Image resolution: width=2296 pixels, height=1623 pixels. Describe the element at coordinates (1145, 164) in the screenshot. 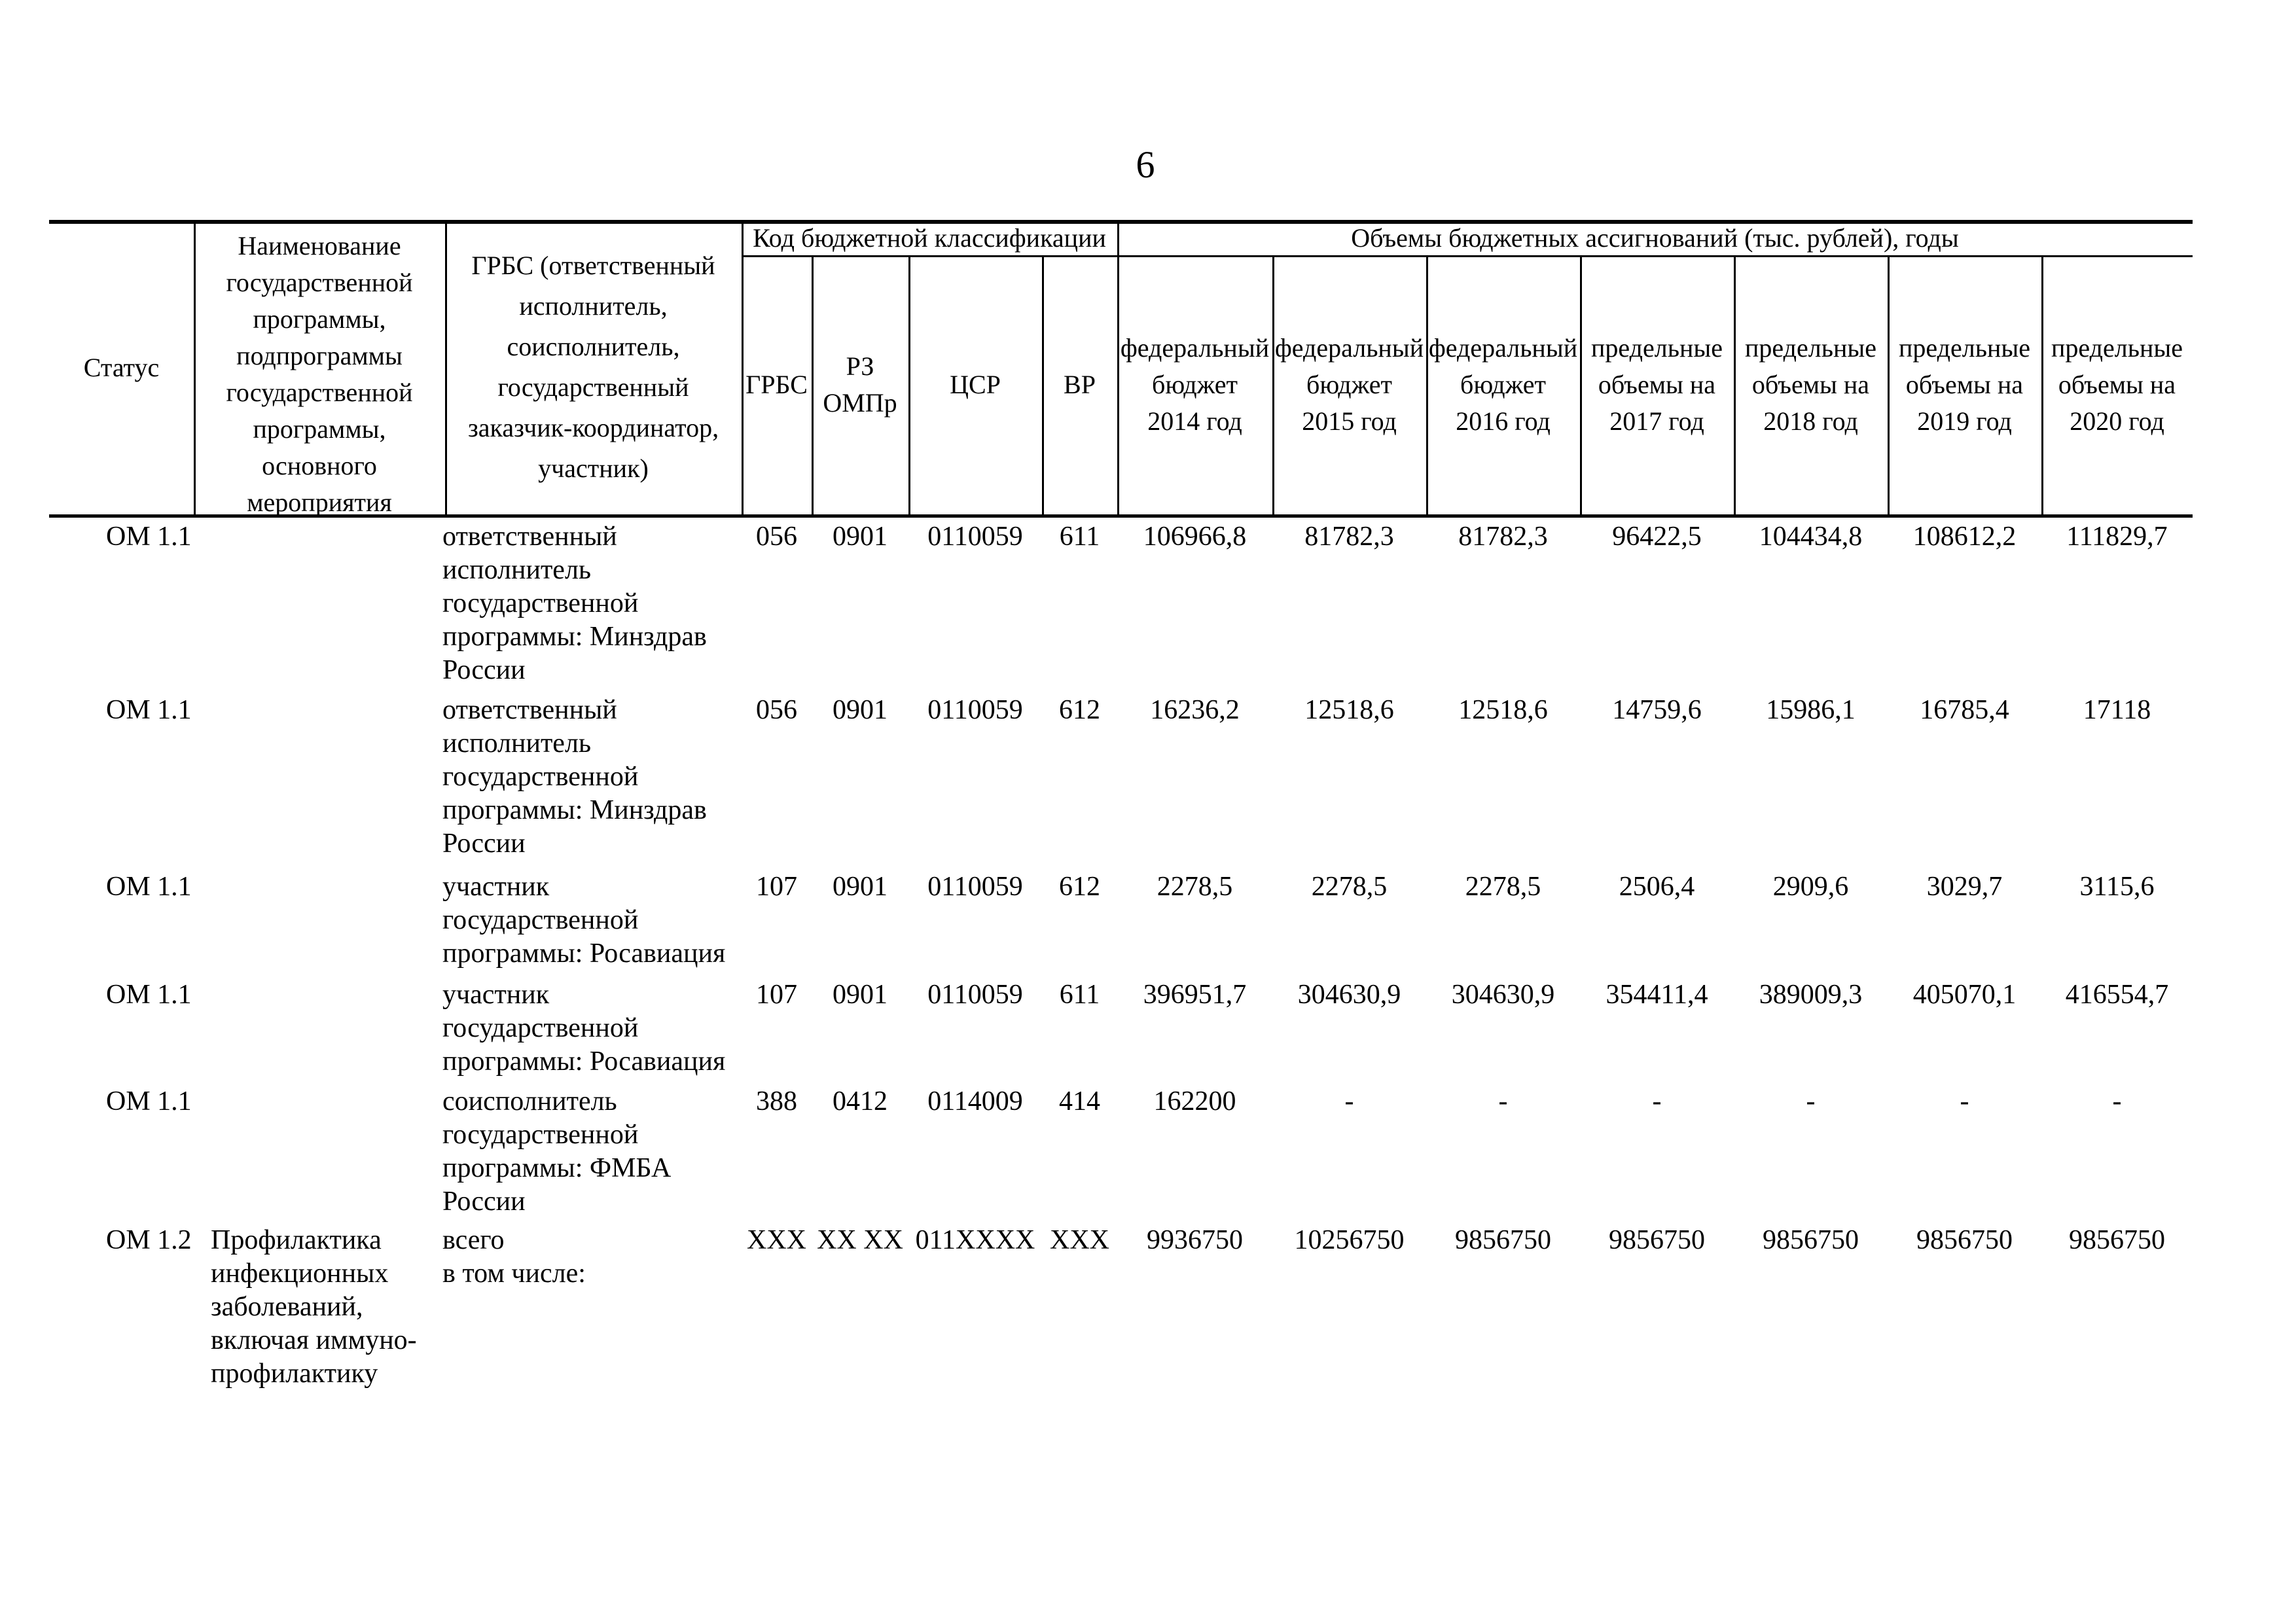

I see `page-number: 6` at that location.